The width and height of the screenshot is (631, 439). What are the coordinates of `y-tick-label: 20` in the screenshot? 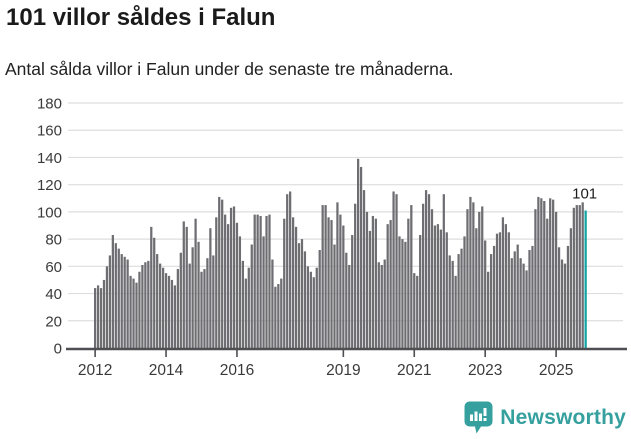 It's located at (53, 321).